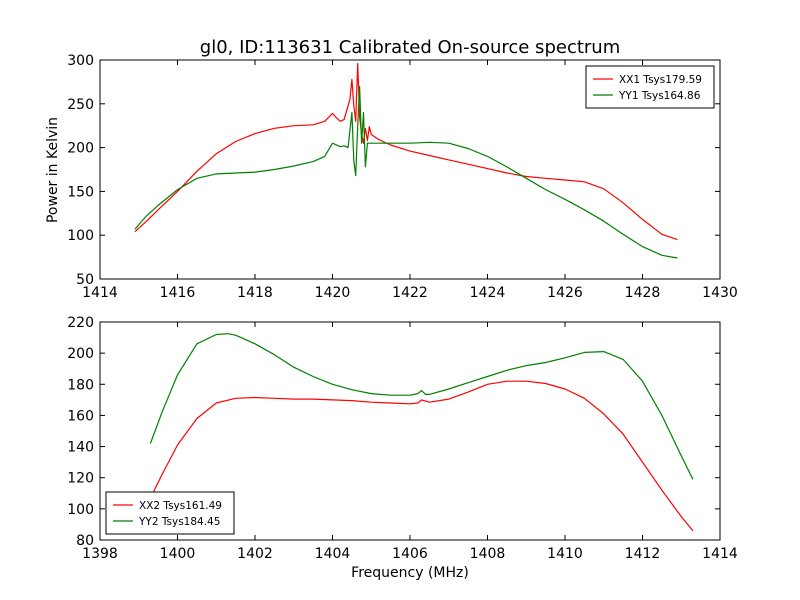 The height and width of the screenshot is (600, 800). Describe the element at coordinates (80, 385) in the screenshot. I see `bottom-y-tick-label: 180` at that location.